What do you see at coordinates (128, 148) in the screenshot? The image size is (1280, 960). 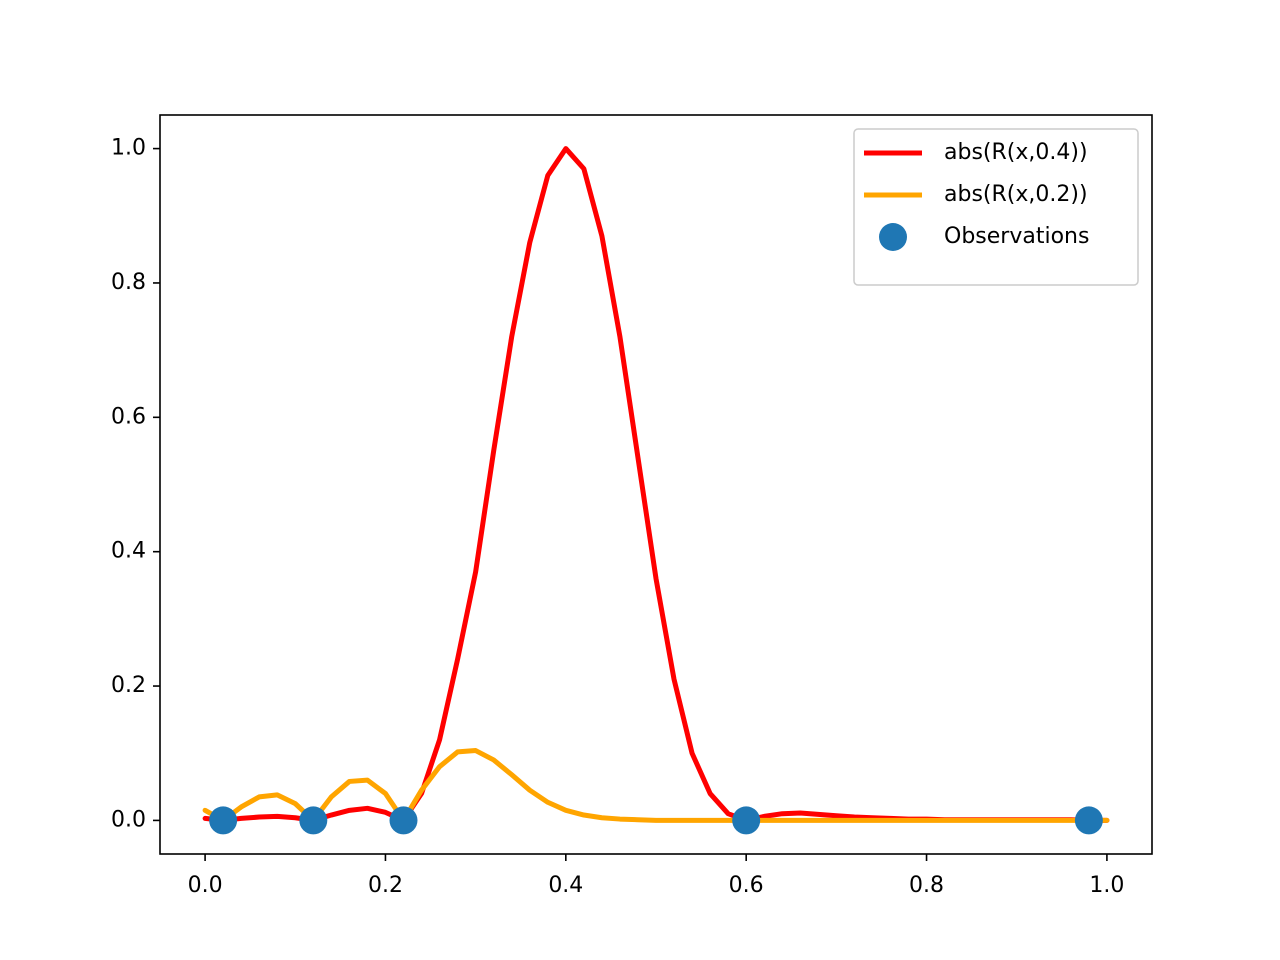 I see `y-tick-label: 1.0` at bounding box center [128, 148].